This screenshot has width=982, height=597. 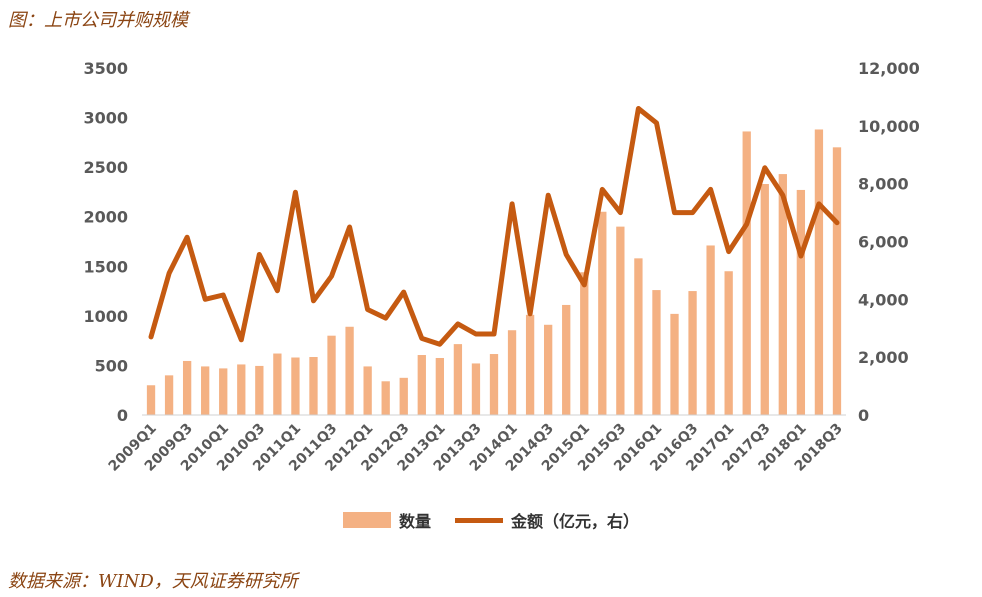 What do you see at coordinates (111, 365) in the screenshot?
I see `left-tick-label: 500` at bounding box center [111, 365].